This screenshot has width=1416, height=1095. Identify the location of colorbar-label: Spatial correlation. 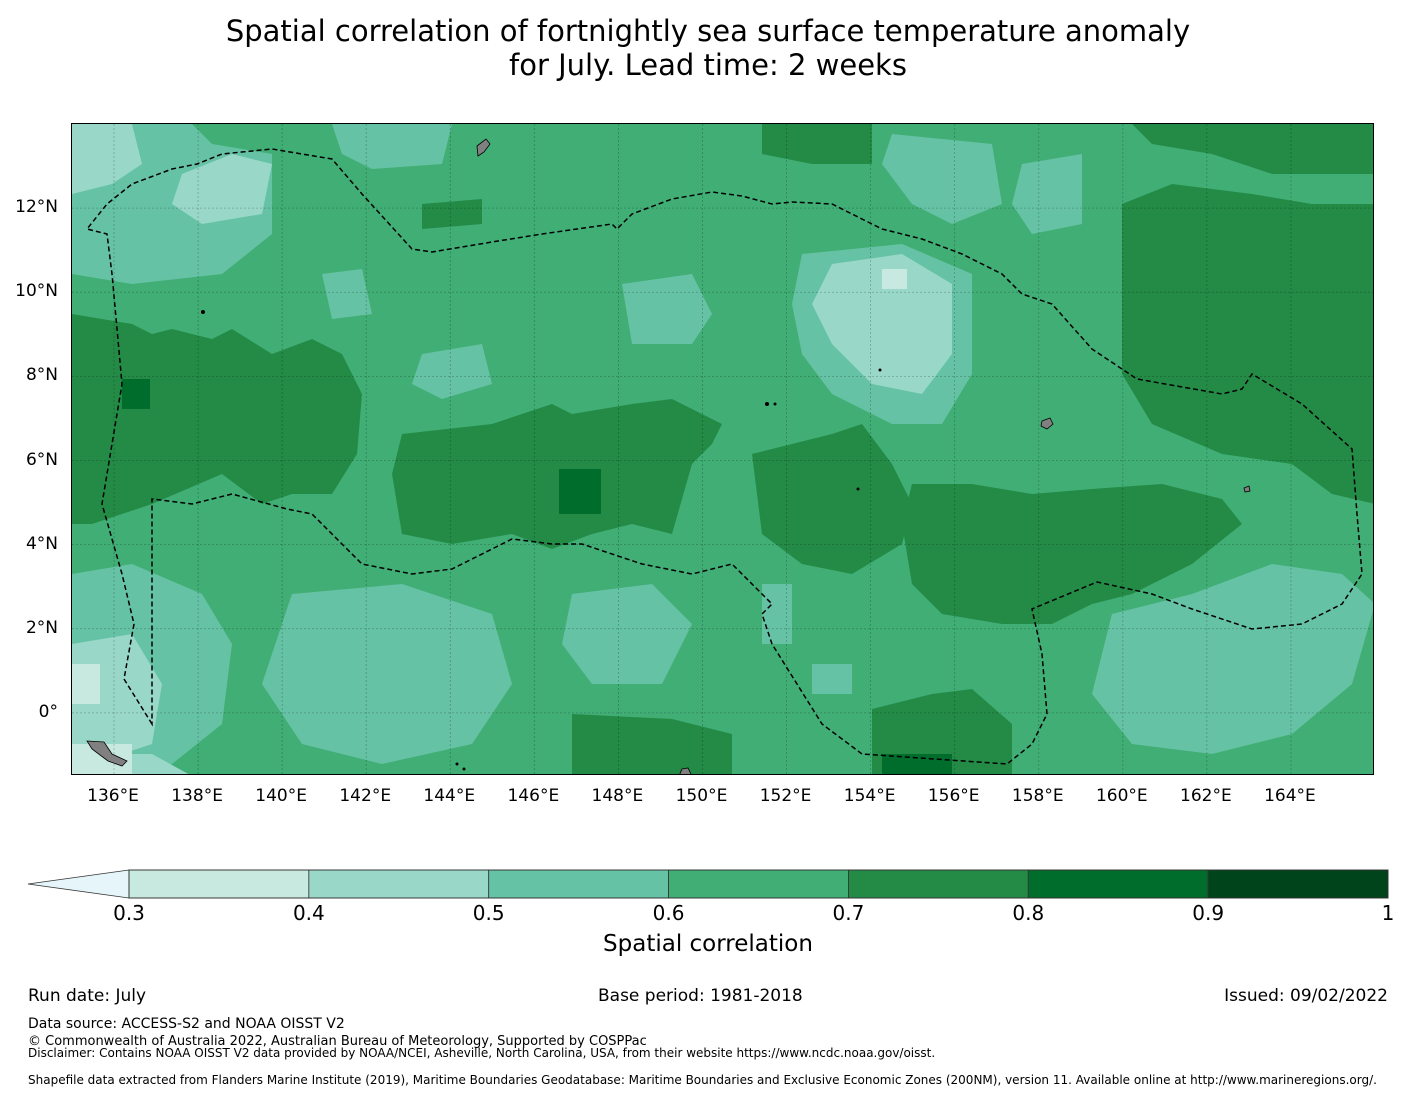
(708, 944).